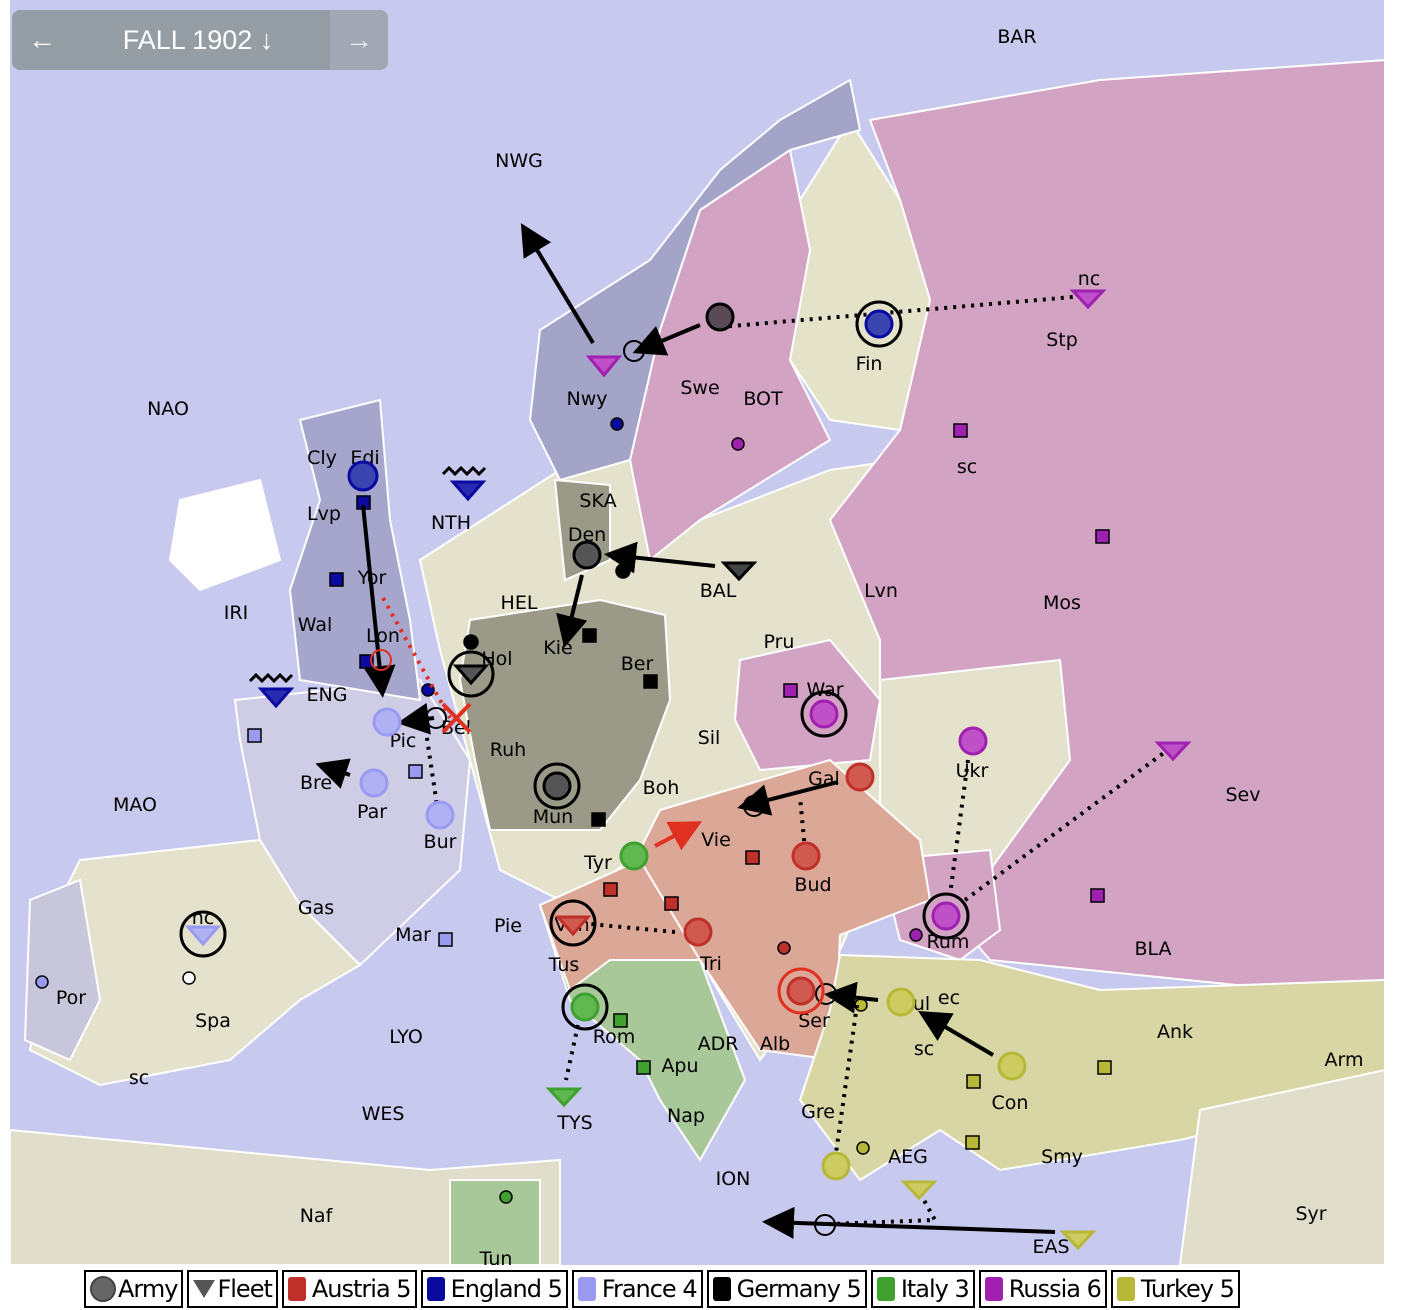  What do you see at coordinates (678, 836) in the screenshot?
I see `move-arrow-failed` at bounding box center [678, 836].